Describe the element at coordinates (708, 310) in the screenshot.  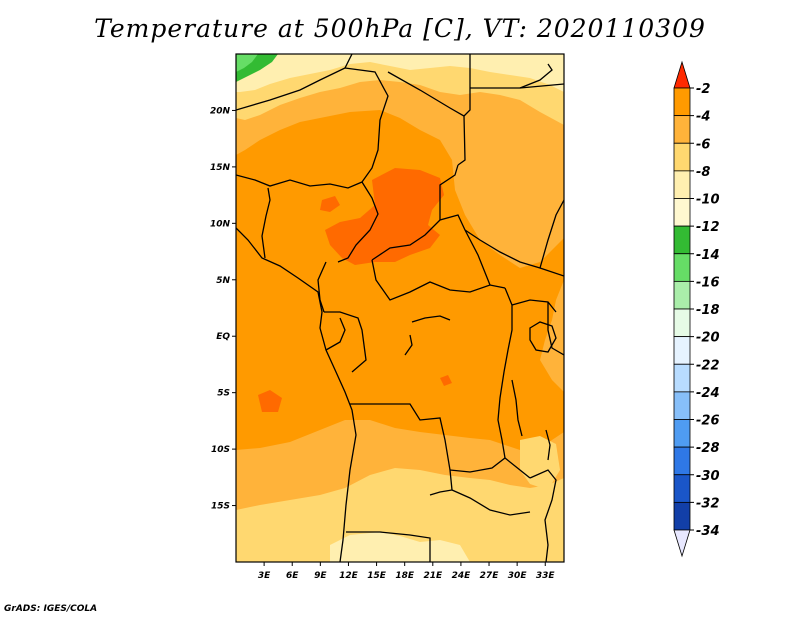
I see `colorbar-label: -18` at that location.